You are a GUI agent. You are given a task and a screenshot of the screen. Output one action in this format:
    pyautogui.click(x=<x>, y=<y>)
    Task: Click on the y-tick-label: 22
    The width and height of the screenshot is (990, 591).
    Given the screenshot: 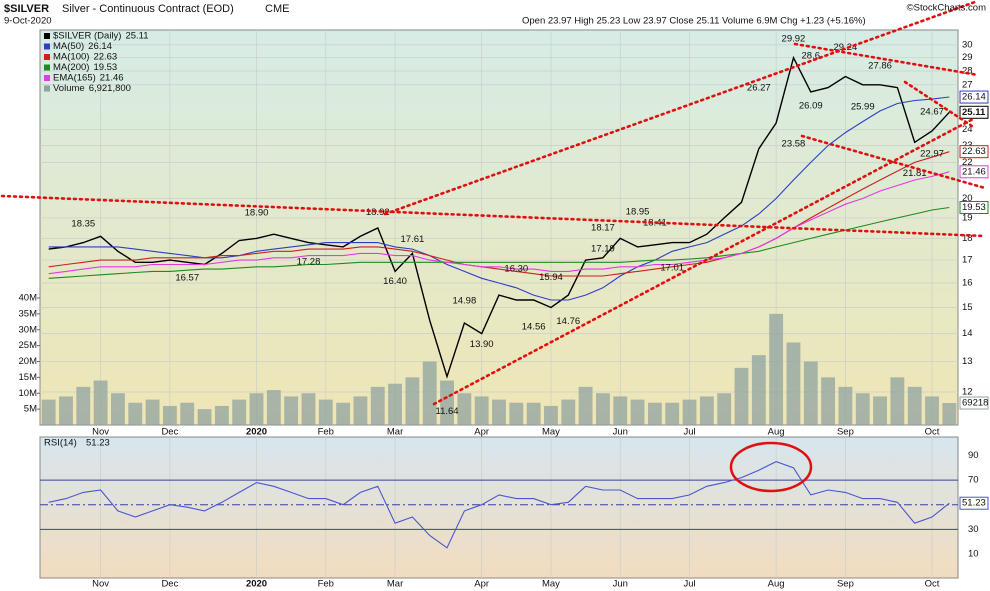 What is the action you would take?
    pyautogui.click(x=967, y=162)
    